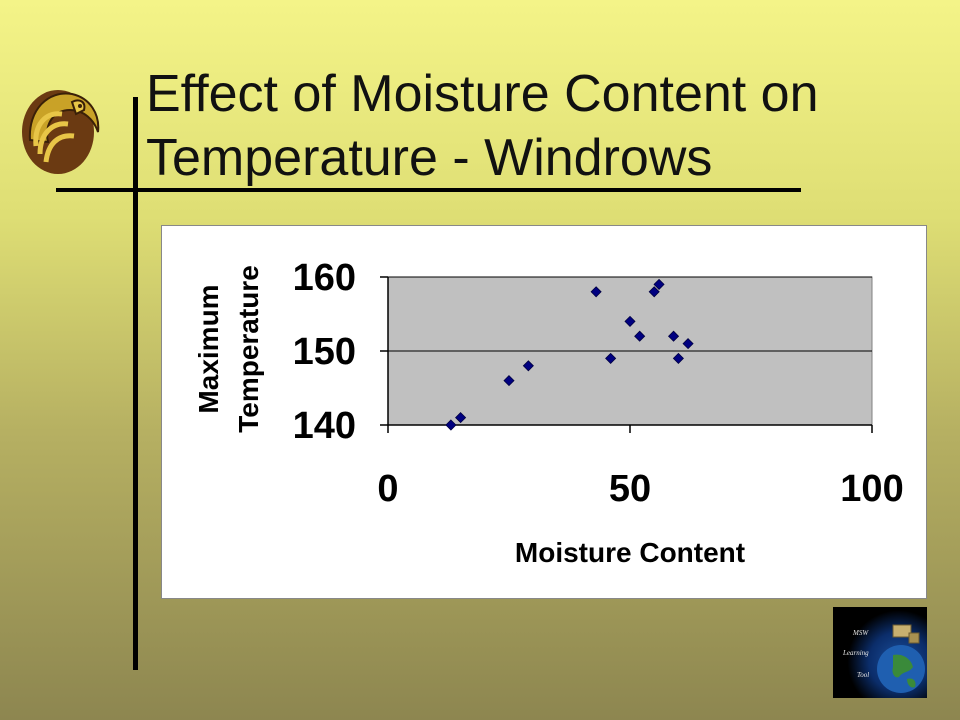 The image size is (960, 720). What do you see at coordinates (856, 653) in the screenshot?
I see `badge-line-2: Learning` at bounding box center [856, 653].